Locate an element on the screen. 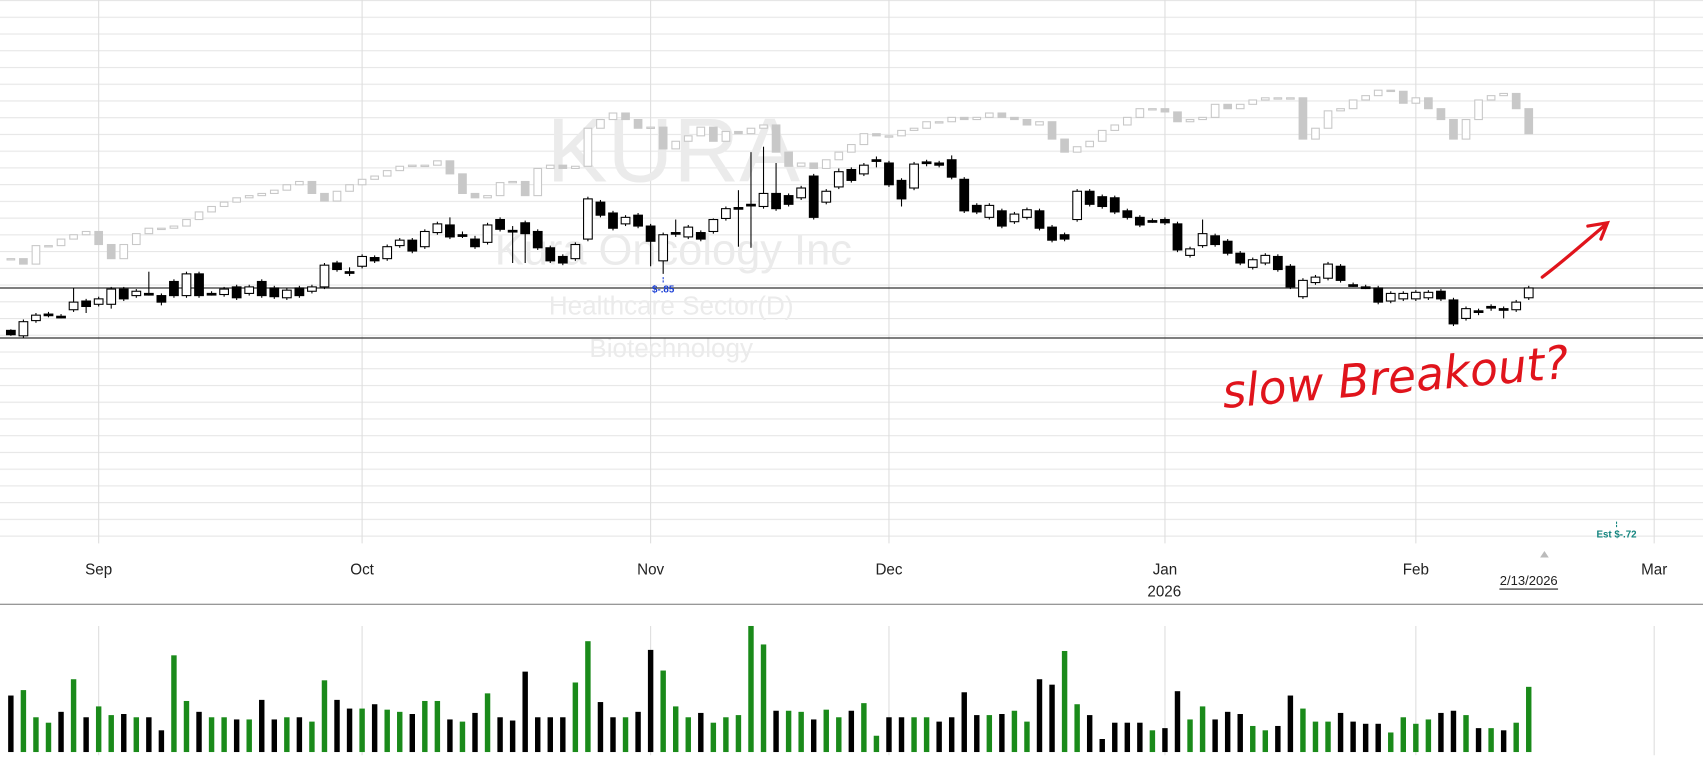 This screenshot has width=1703, height=764. earnings-label: $-.85 is located at coordinates (663, 290).